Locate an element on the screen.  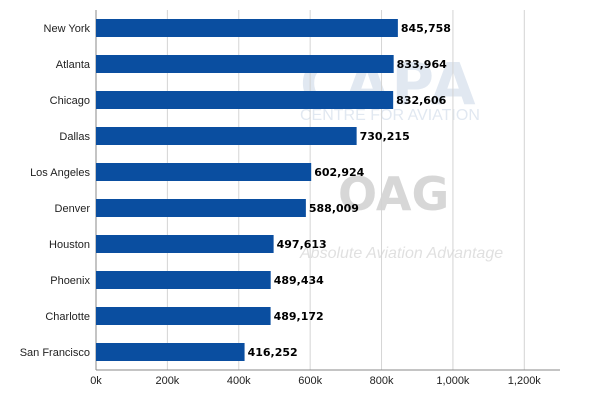
capa-tagline: CENTRE FOR AVIATION is located at coordinates (390, 115).